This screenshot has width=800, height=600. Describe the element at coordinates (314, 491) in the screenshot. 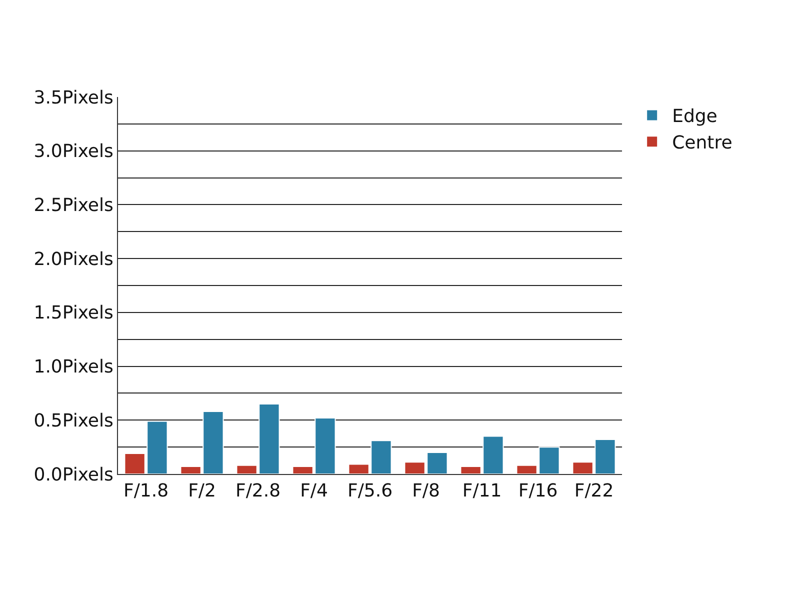

I see `x-tick-label: F/4` at that location.